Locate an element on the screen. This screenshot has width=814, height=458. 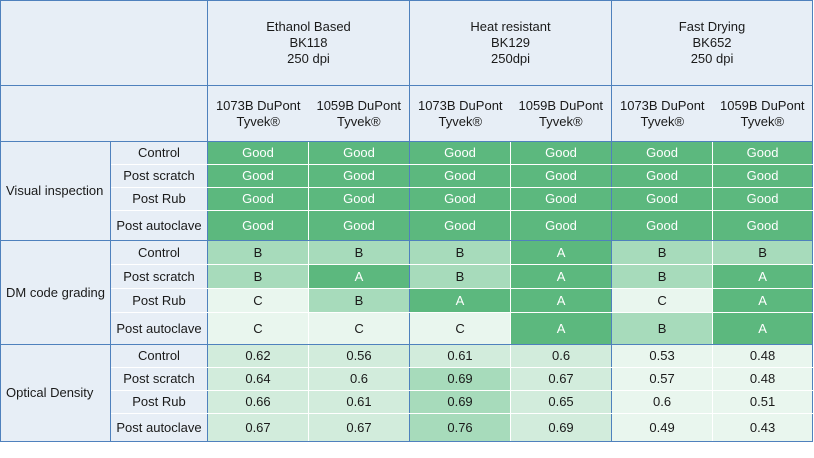
section-label-dm: DM code grading is located at coordinates (55, 292).